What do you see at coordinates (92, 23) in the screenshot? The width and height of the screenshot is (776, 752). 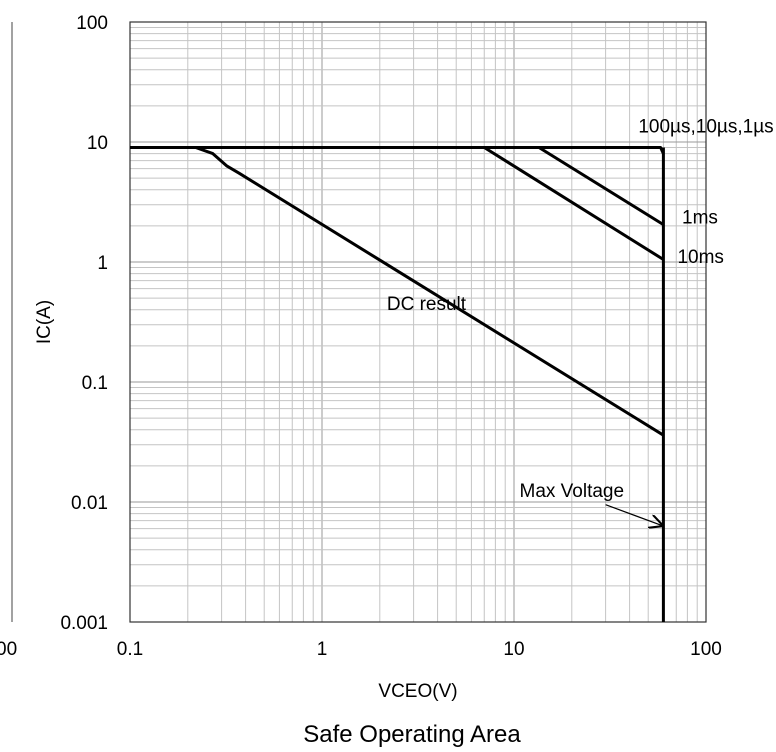 I see `y-tick-label: 100` at bounding box center [92, 23].